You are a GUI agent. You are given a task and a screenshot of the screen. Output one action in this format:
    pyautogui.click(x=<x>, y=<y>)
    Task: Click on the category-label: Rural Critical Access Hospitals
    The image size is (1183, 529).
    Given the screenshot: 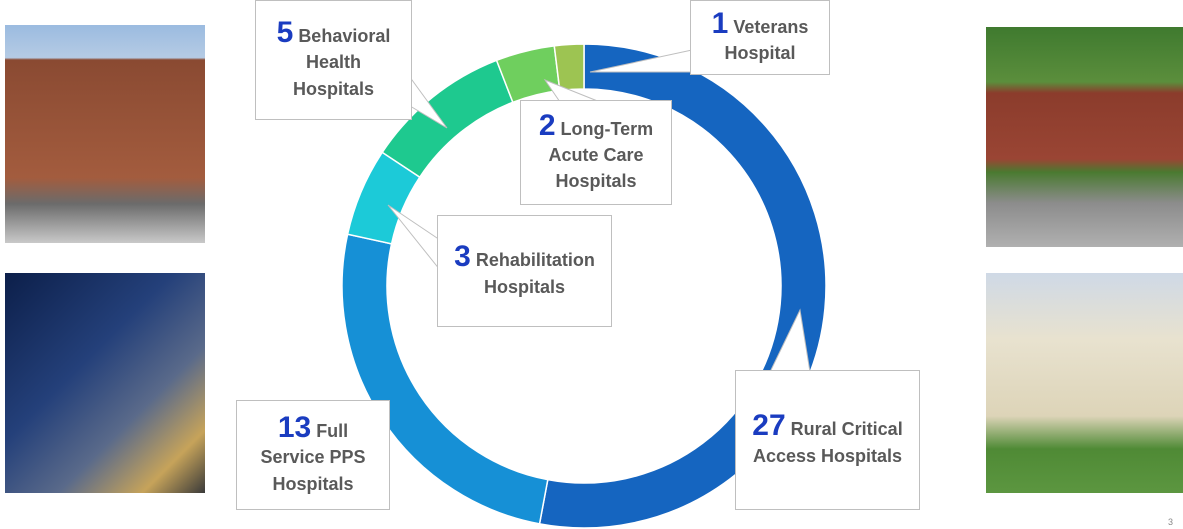 What is the action you would take?
    pyautogui.click(x=827, y=442)
    